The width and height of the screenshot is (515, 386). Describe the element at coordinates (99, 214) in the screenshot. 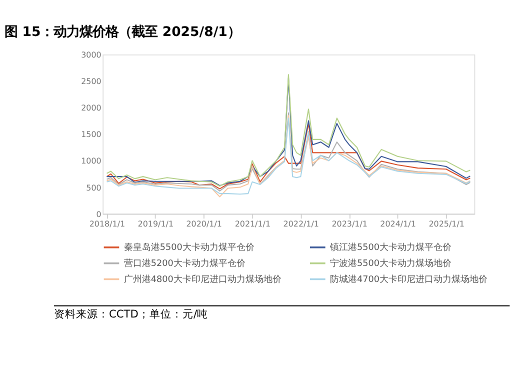

I see `y-tick-label: 0` at that location.